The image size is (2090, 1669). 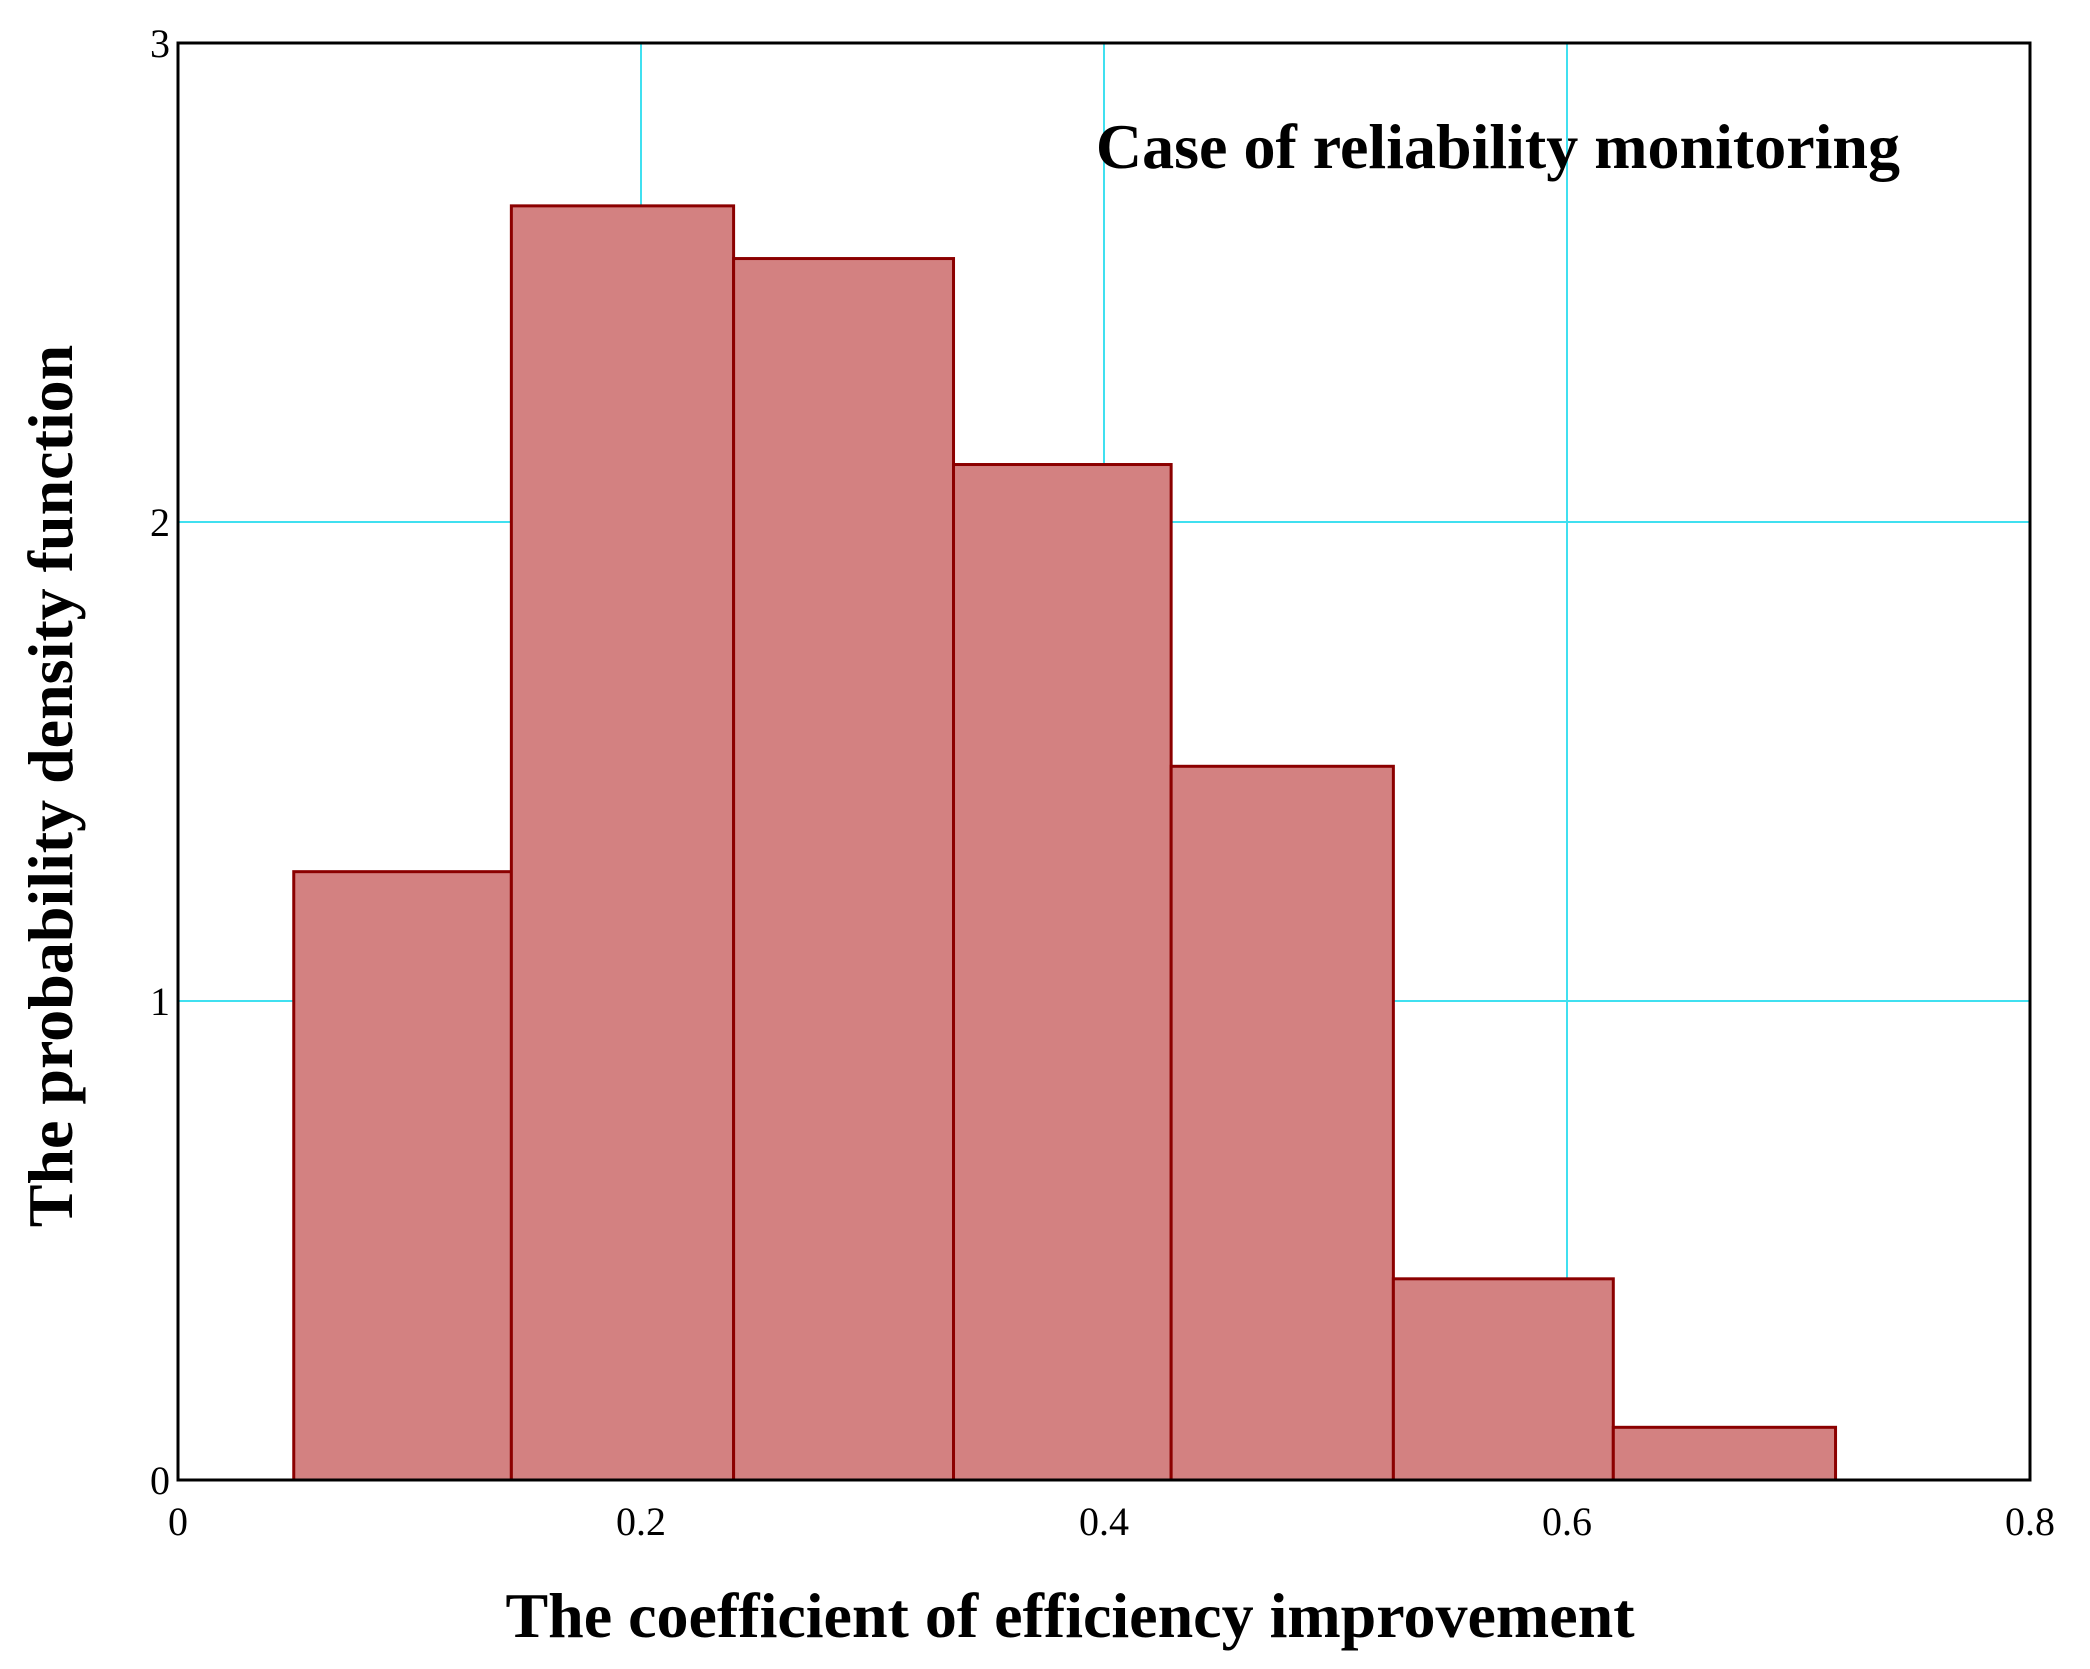 I want to click on y-tick-label-0: 0, so click(x=160, y=1480).